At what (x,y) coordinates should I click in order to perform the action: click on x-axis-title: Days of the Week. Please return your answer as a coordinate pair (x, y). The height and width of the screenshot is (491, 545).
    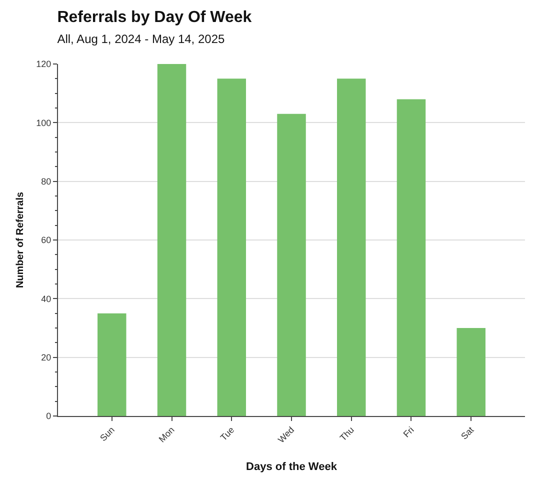
    Looking at the image, I should click on (292, 467).